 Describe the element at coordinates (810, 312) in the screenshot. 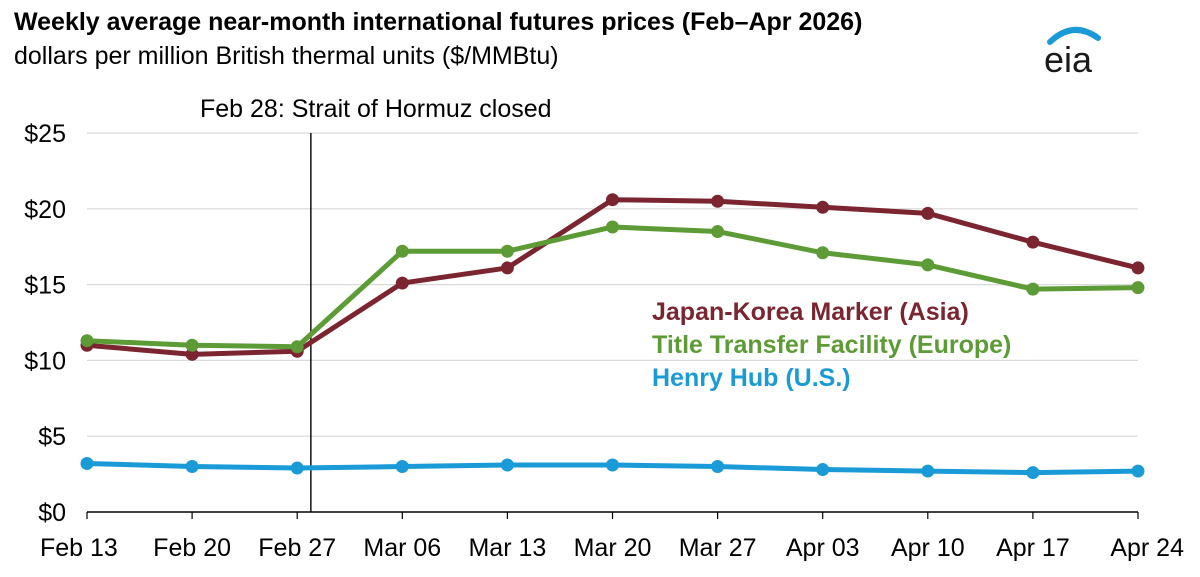

I see `legend-entry: Japan-Korea Marker (Asia)` at that location.